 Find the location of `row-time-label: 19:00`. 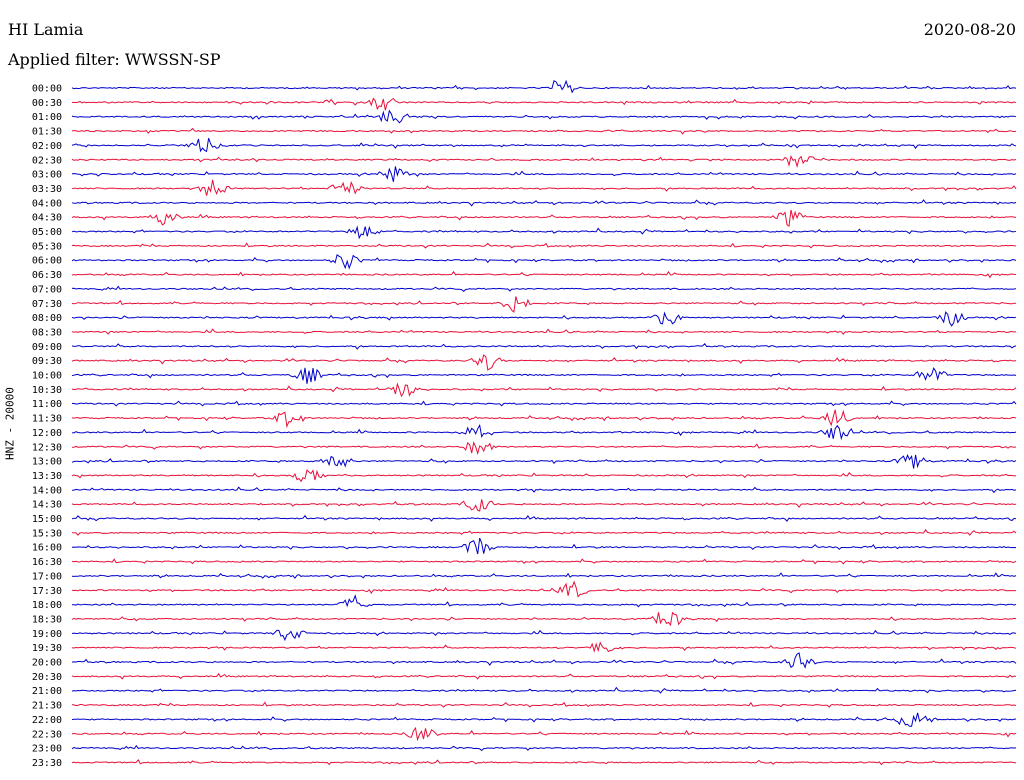

row-time-label: 19:00 is located at coordinates (47, 634).